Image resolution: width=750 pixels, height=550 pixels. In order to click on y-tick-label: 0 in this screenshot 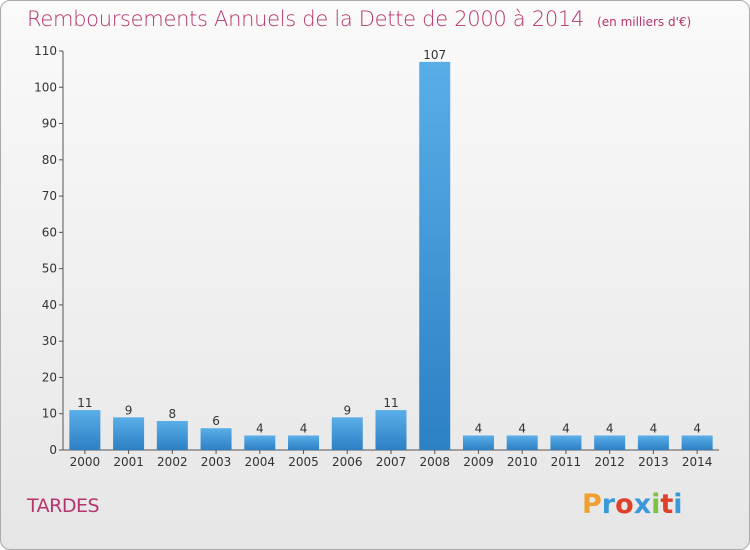, I will do `click(53, 450)`.